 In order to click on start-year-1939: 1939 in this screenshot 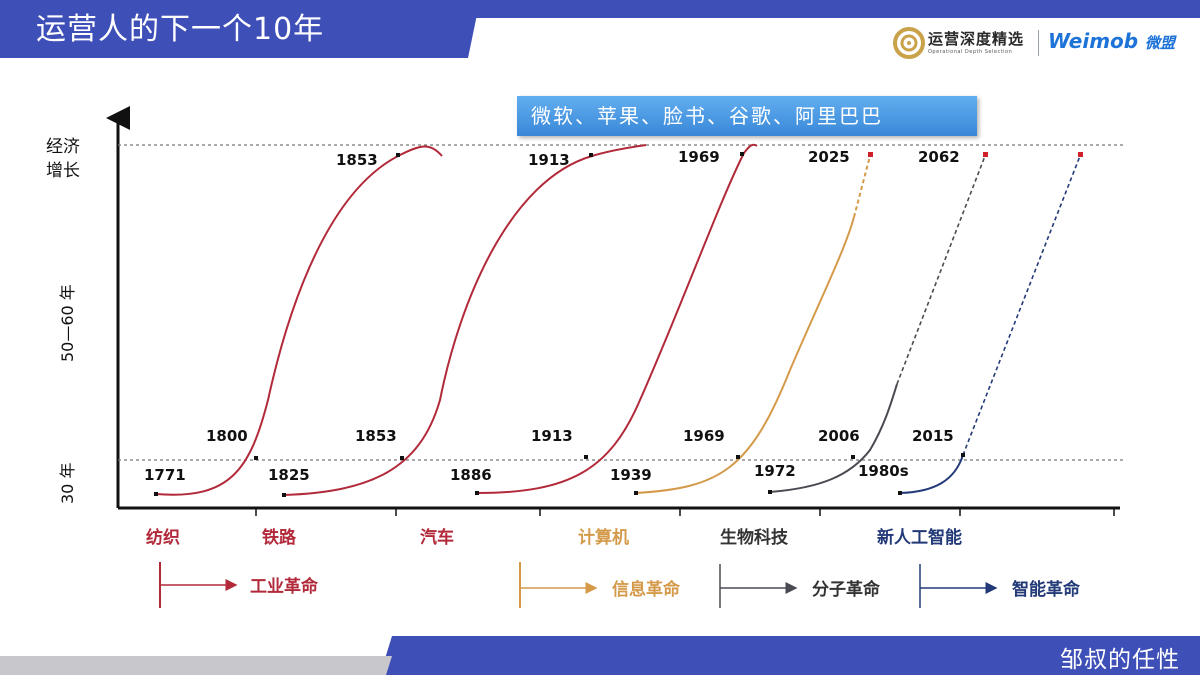, I will do `click(631, 475)`.